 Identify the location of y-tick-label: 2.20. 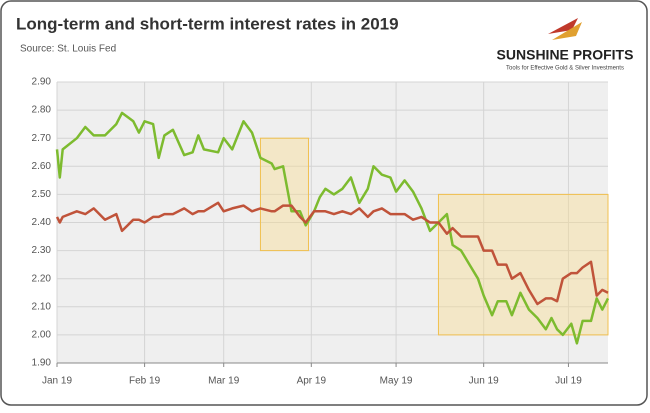
(42, 278).